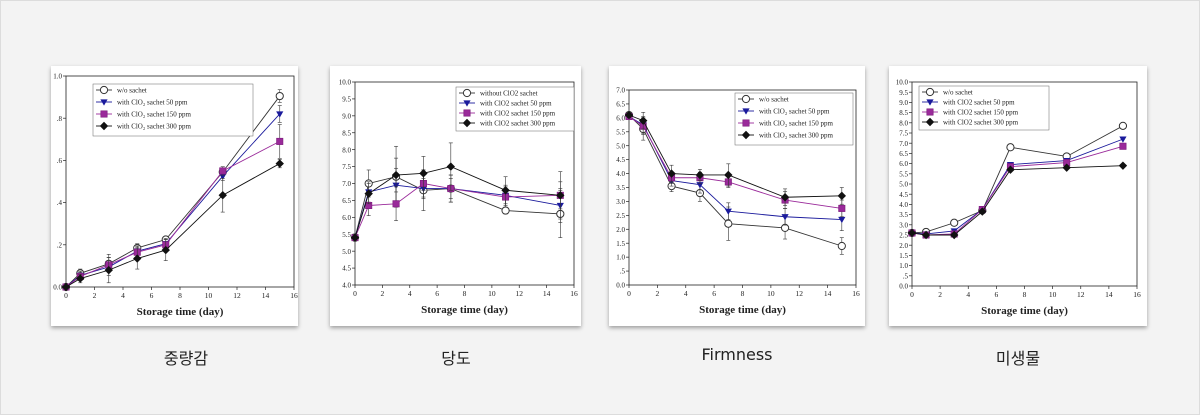 The width and height of the screenshot is (1200, 415). I want to click on y-tick-label: 7.5, so click(903, 134).